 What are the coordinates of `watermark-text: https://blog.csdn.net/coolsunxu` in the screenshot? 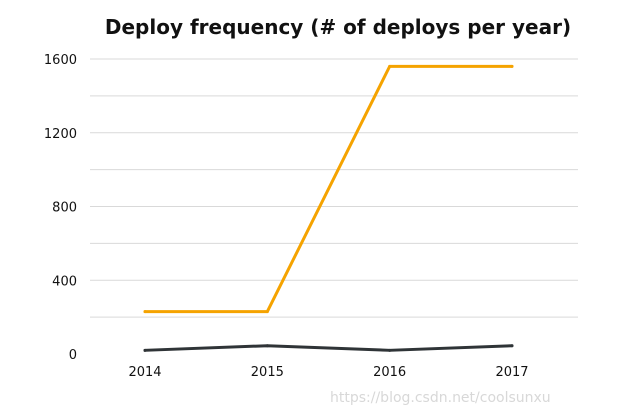 It's located at (440, 398).